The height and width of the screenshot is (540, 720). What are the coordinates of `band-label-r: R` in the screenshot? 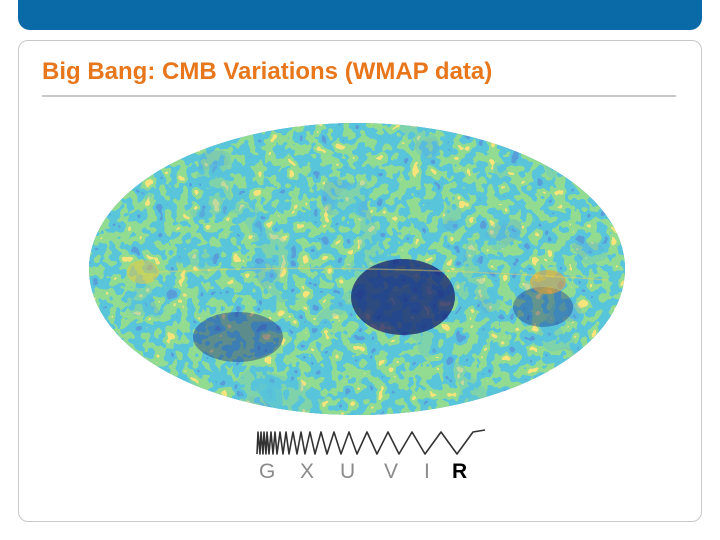 It's located at (460, 471).